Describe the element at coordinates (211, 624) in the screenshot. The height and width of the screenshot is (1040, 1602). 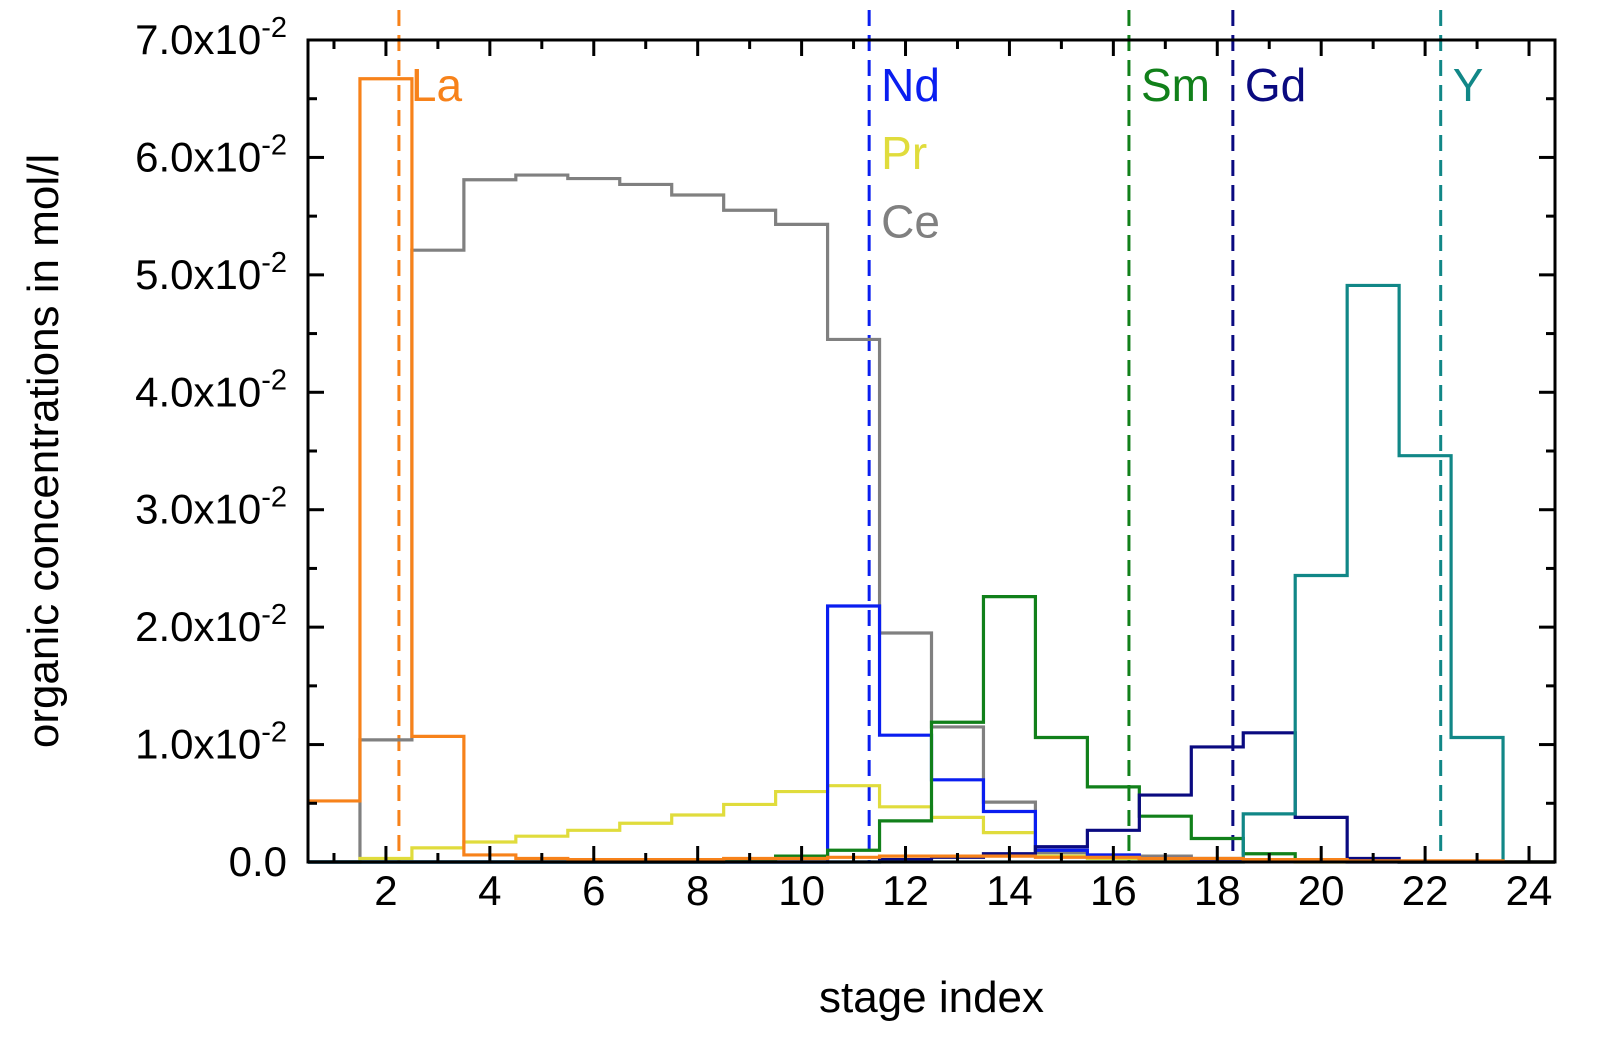
I see `y-tick-label: 2.0x10⁻²` at that location.